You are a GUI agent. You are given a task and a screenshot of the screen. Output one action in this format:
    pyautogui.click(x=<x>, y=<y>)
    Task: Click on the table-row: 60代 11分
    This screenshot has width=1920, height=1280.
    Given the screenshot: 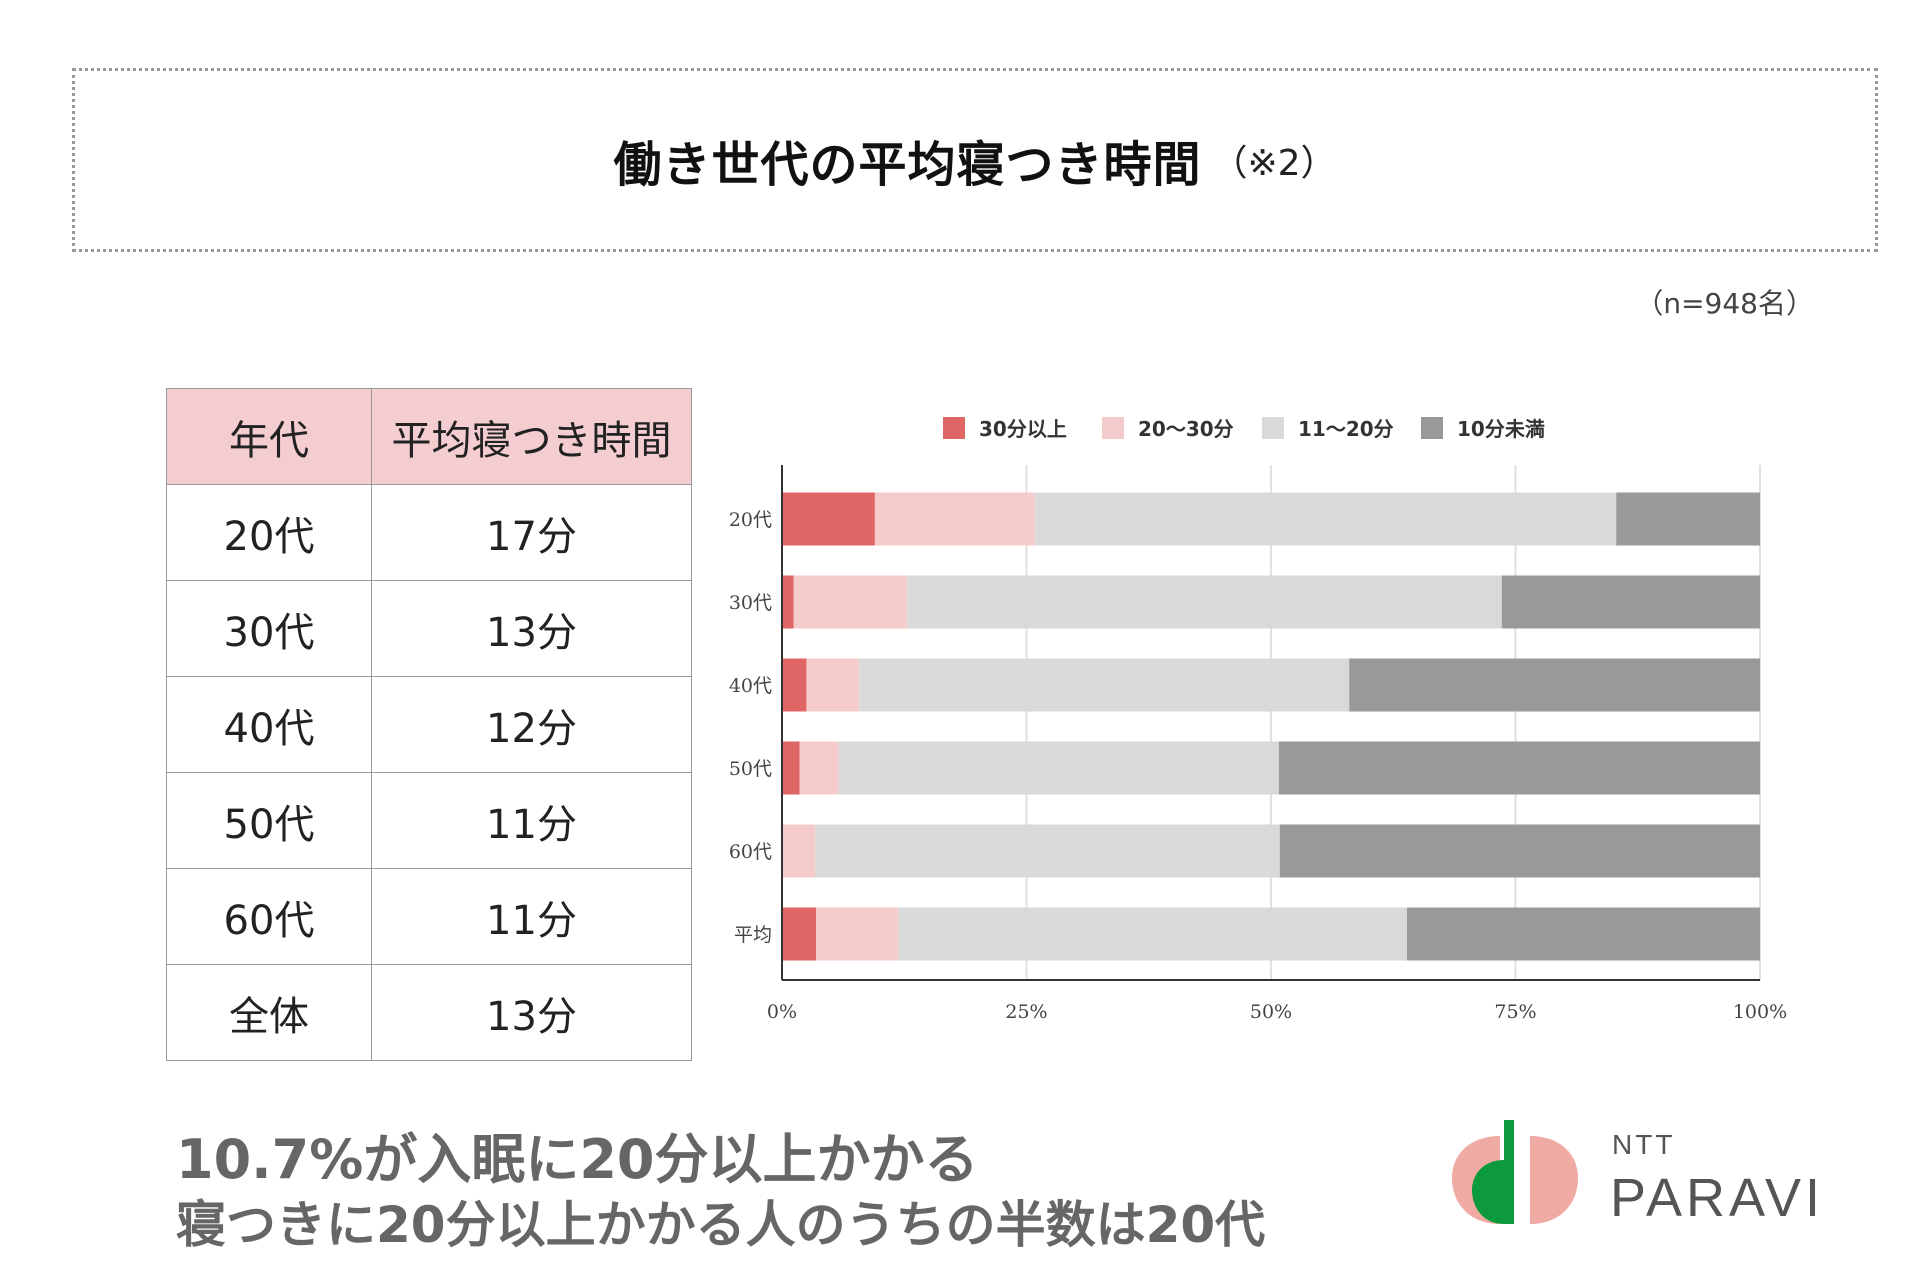 What is the action you would take?
    pyautogui.click(x=429, y=916)
    